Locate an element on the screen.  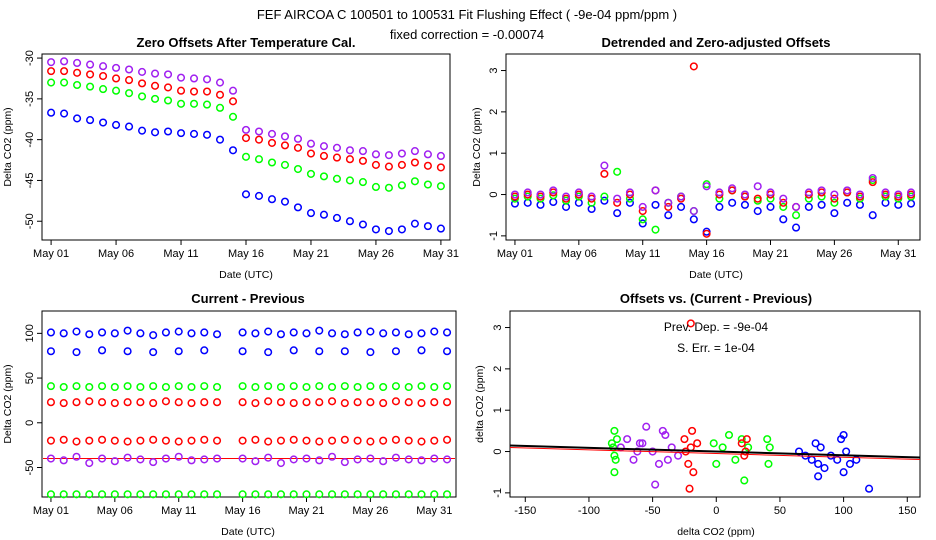
y-tick-label: 2 is located at coordinates (498, 369).